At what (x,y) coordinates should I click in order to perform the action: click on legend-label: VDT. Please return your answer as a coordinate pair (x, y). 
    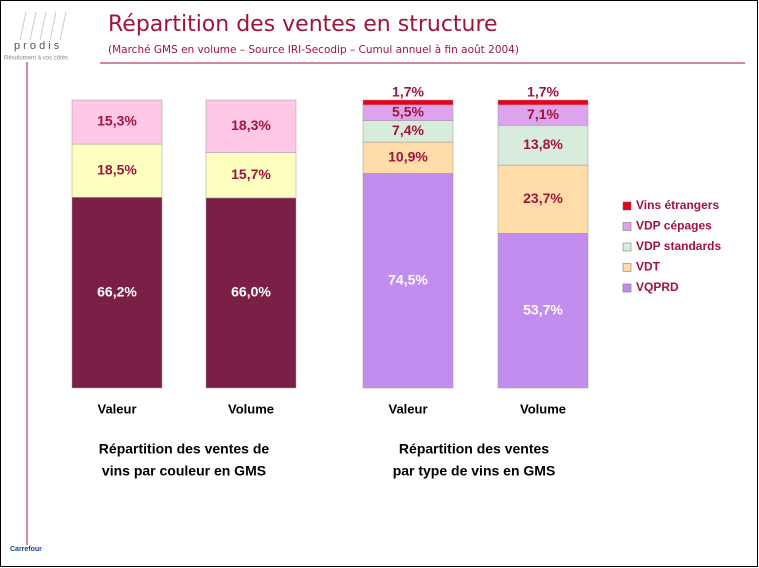
    Looking at the image, I should click on (648, 267).